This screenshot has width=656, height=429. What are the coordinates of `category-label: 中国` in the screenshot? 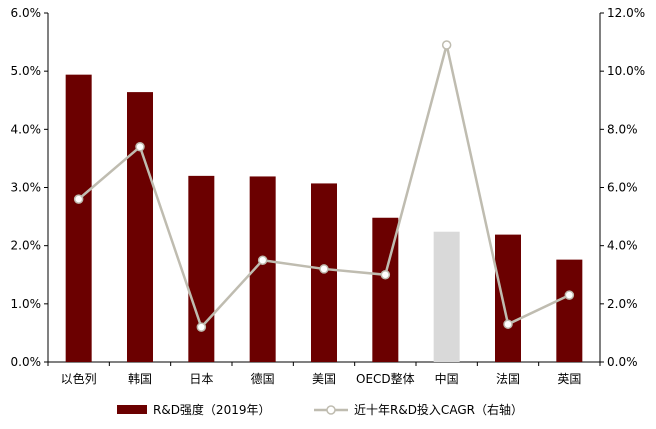 It's located at (447, 378).